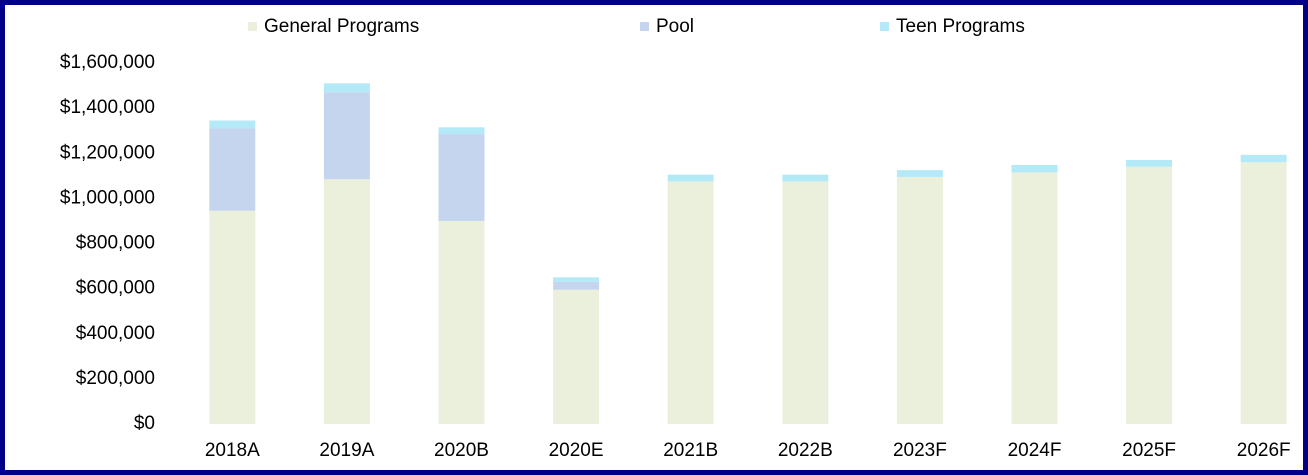  I want to click on y-tick-label: $1,400,000, so click(107, 107).